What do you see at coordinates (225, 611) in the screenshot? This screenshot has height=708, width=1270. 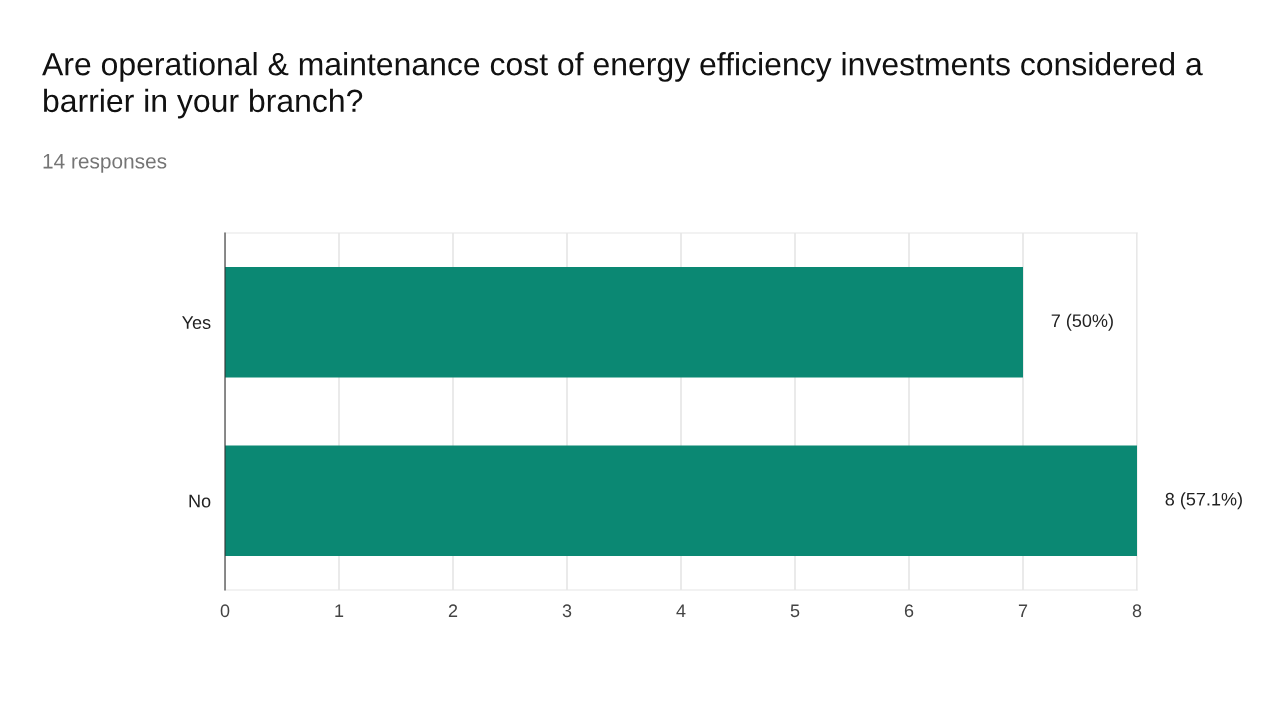 I see `x-tick-label: 0` at bounding box center [225, 611].